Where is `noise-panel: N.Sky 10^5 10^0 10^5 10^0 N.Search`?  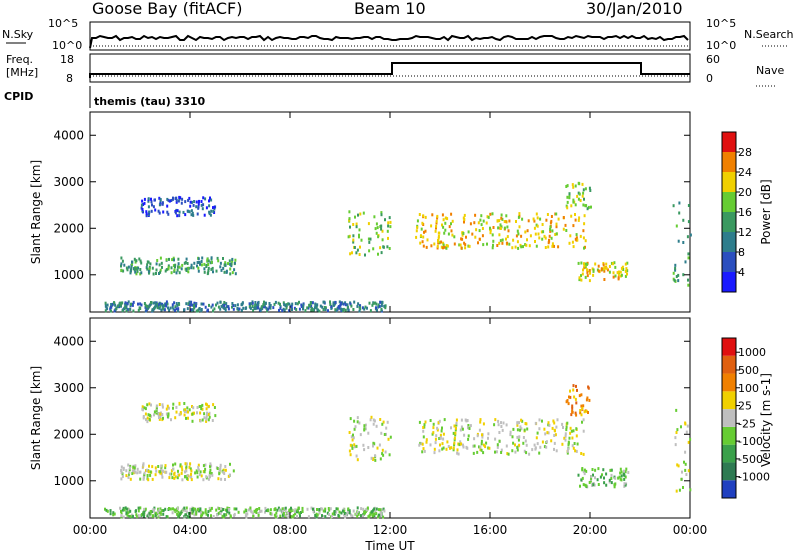 noise-panel: N.Sky 10^5 10^0 10^5 10^0 N.Search is located at coordinates (398, 34).